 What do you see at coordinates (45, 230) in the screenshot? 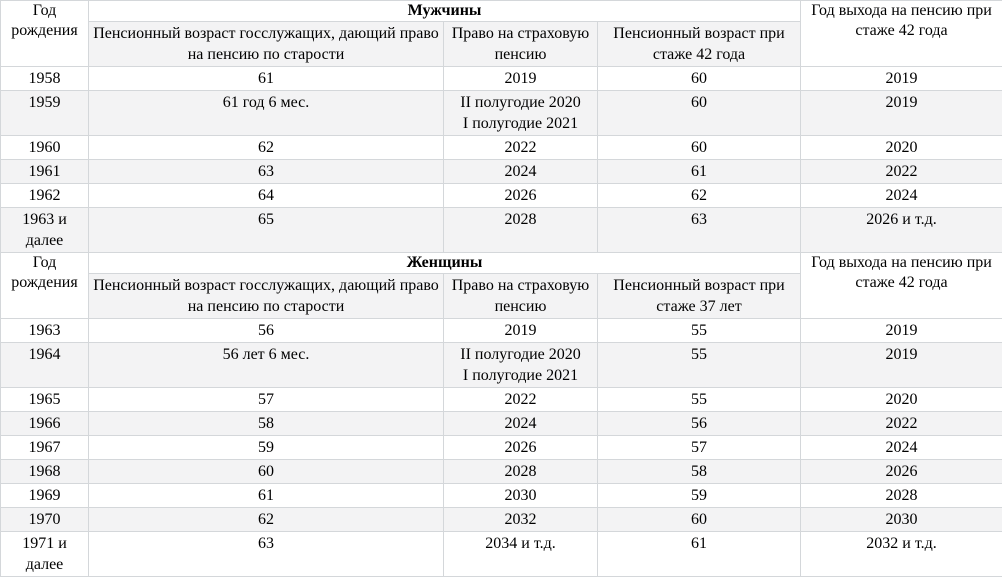
I see `birth-year-cell: 1963 и далее` at bounding box center [45, 230].